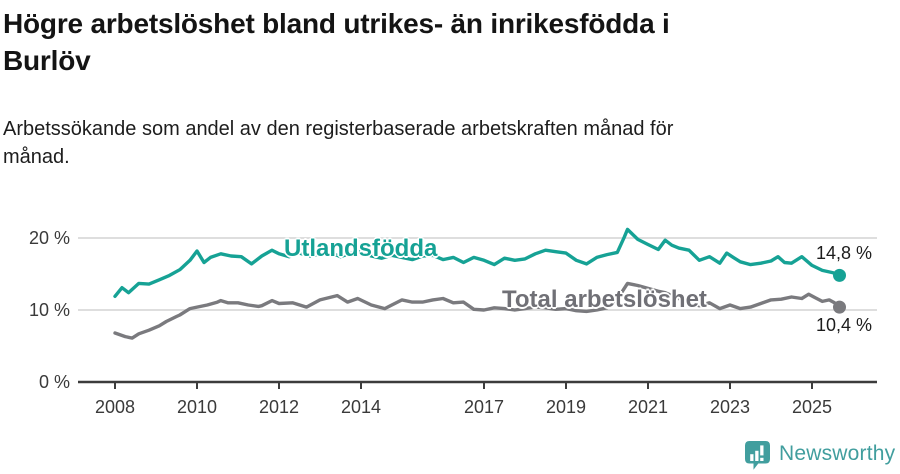 The height and width of the screenshot is (474, 900). I want to click on series-label-utlandsfodda: Utlandsfödda, so click(361, 248).